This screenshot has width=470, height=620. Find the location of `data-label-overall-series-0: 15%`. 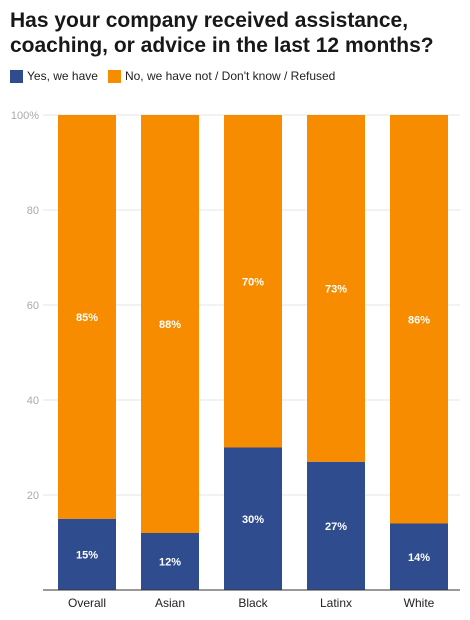

data-label-overall-series-0: 15% is located at coordinates (87, 555).